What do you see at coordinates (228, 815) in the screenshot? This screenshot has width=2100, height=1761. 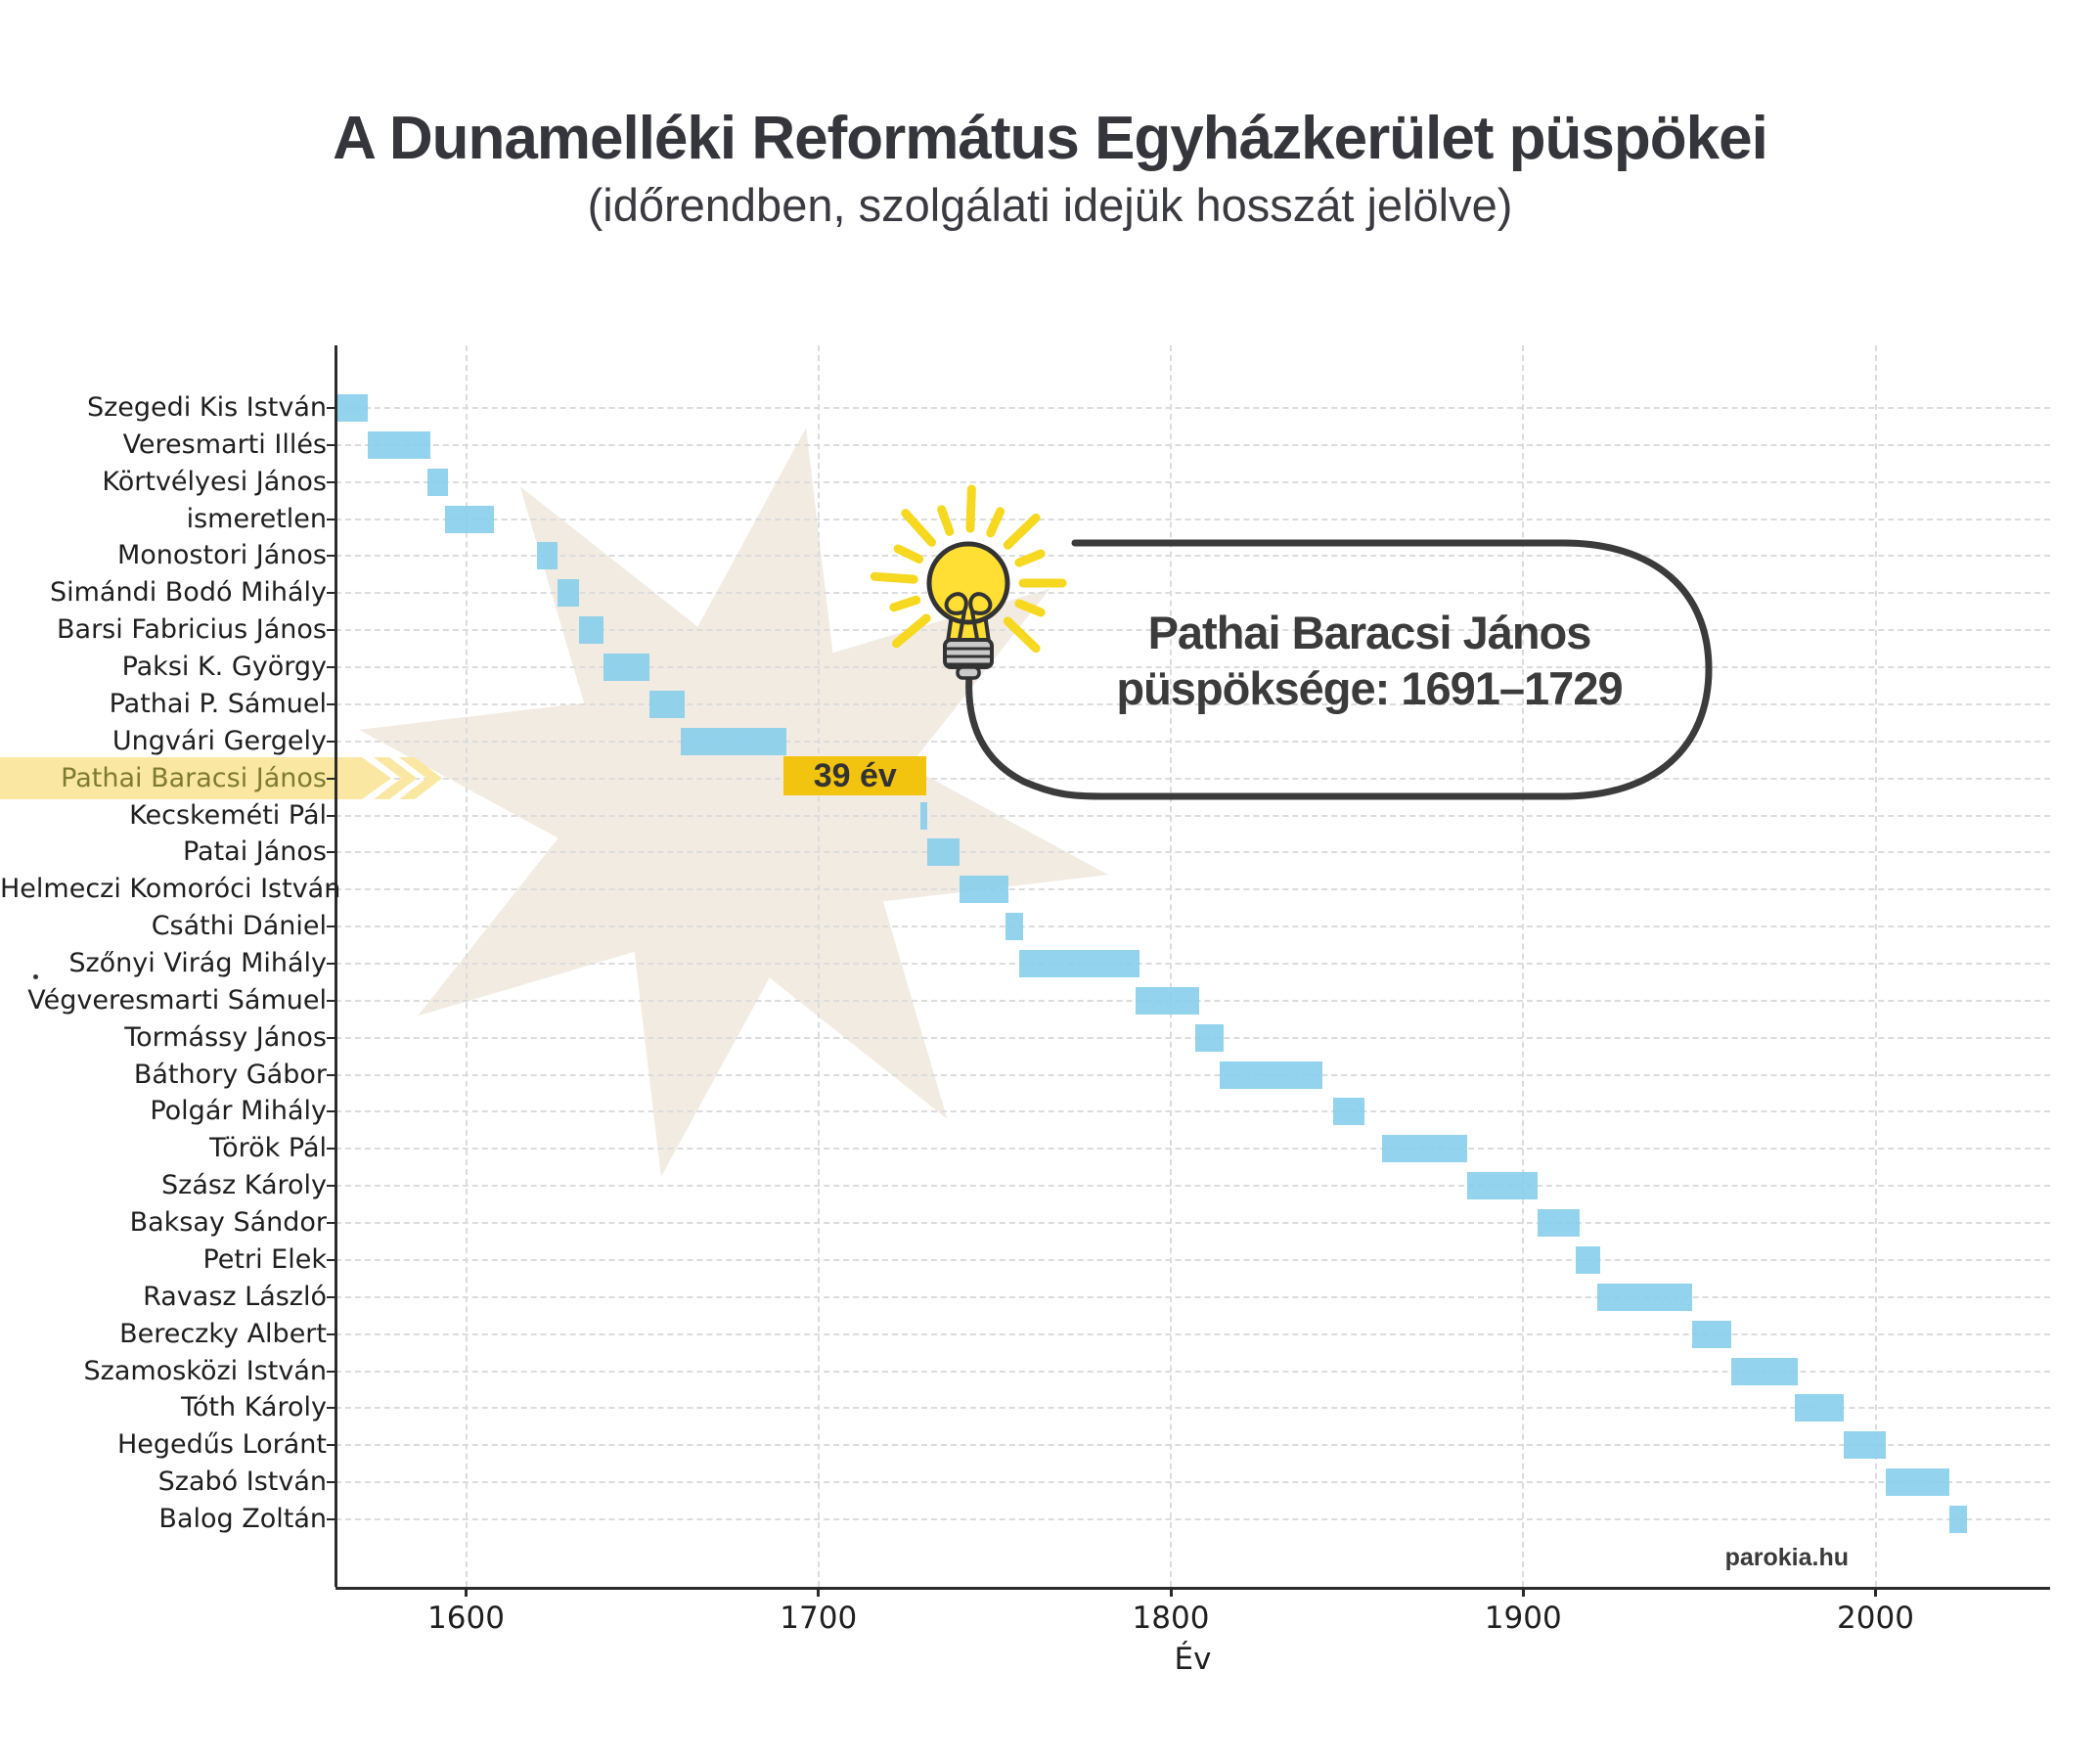 I see `y-axis-label: Kecskeméti Pál` at bounding box center [228, 815].